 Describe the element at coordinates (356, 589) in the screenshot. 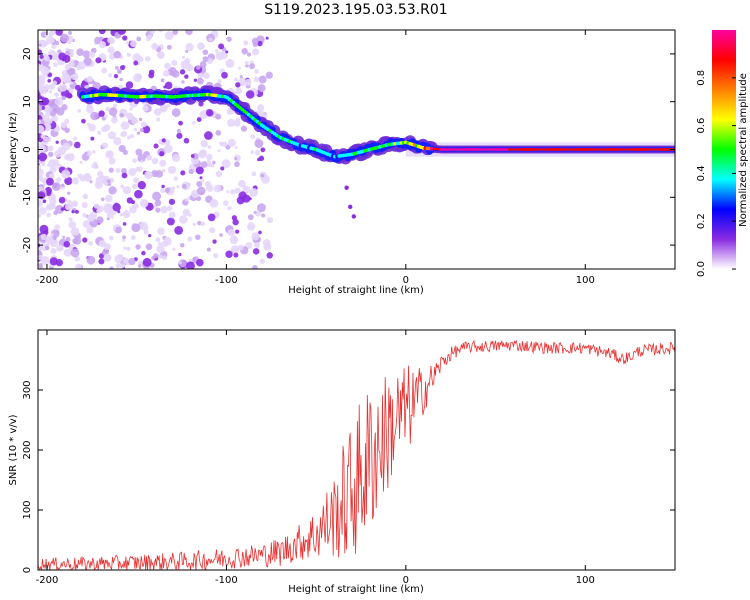

I see `snr-x-axis-label: Height of straight line (km)` at that location.